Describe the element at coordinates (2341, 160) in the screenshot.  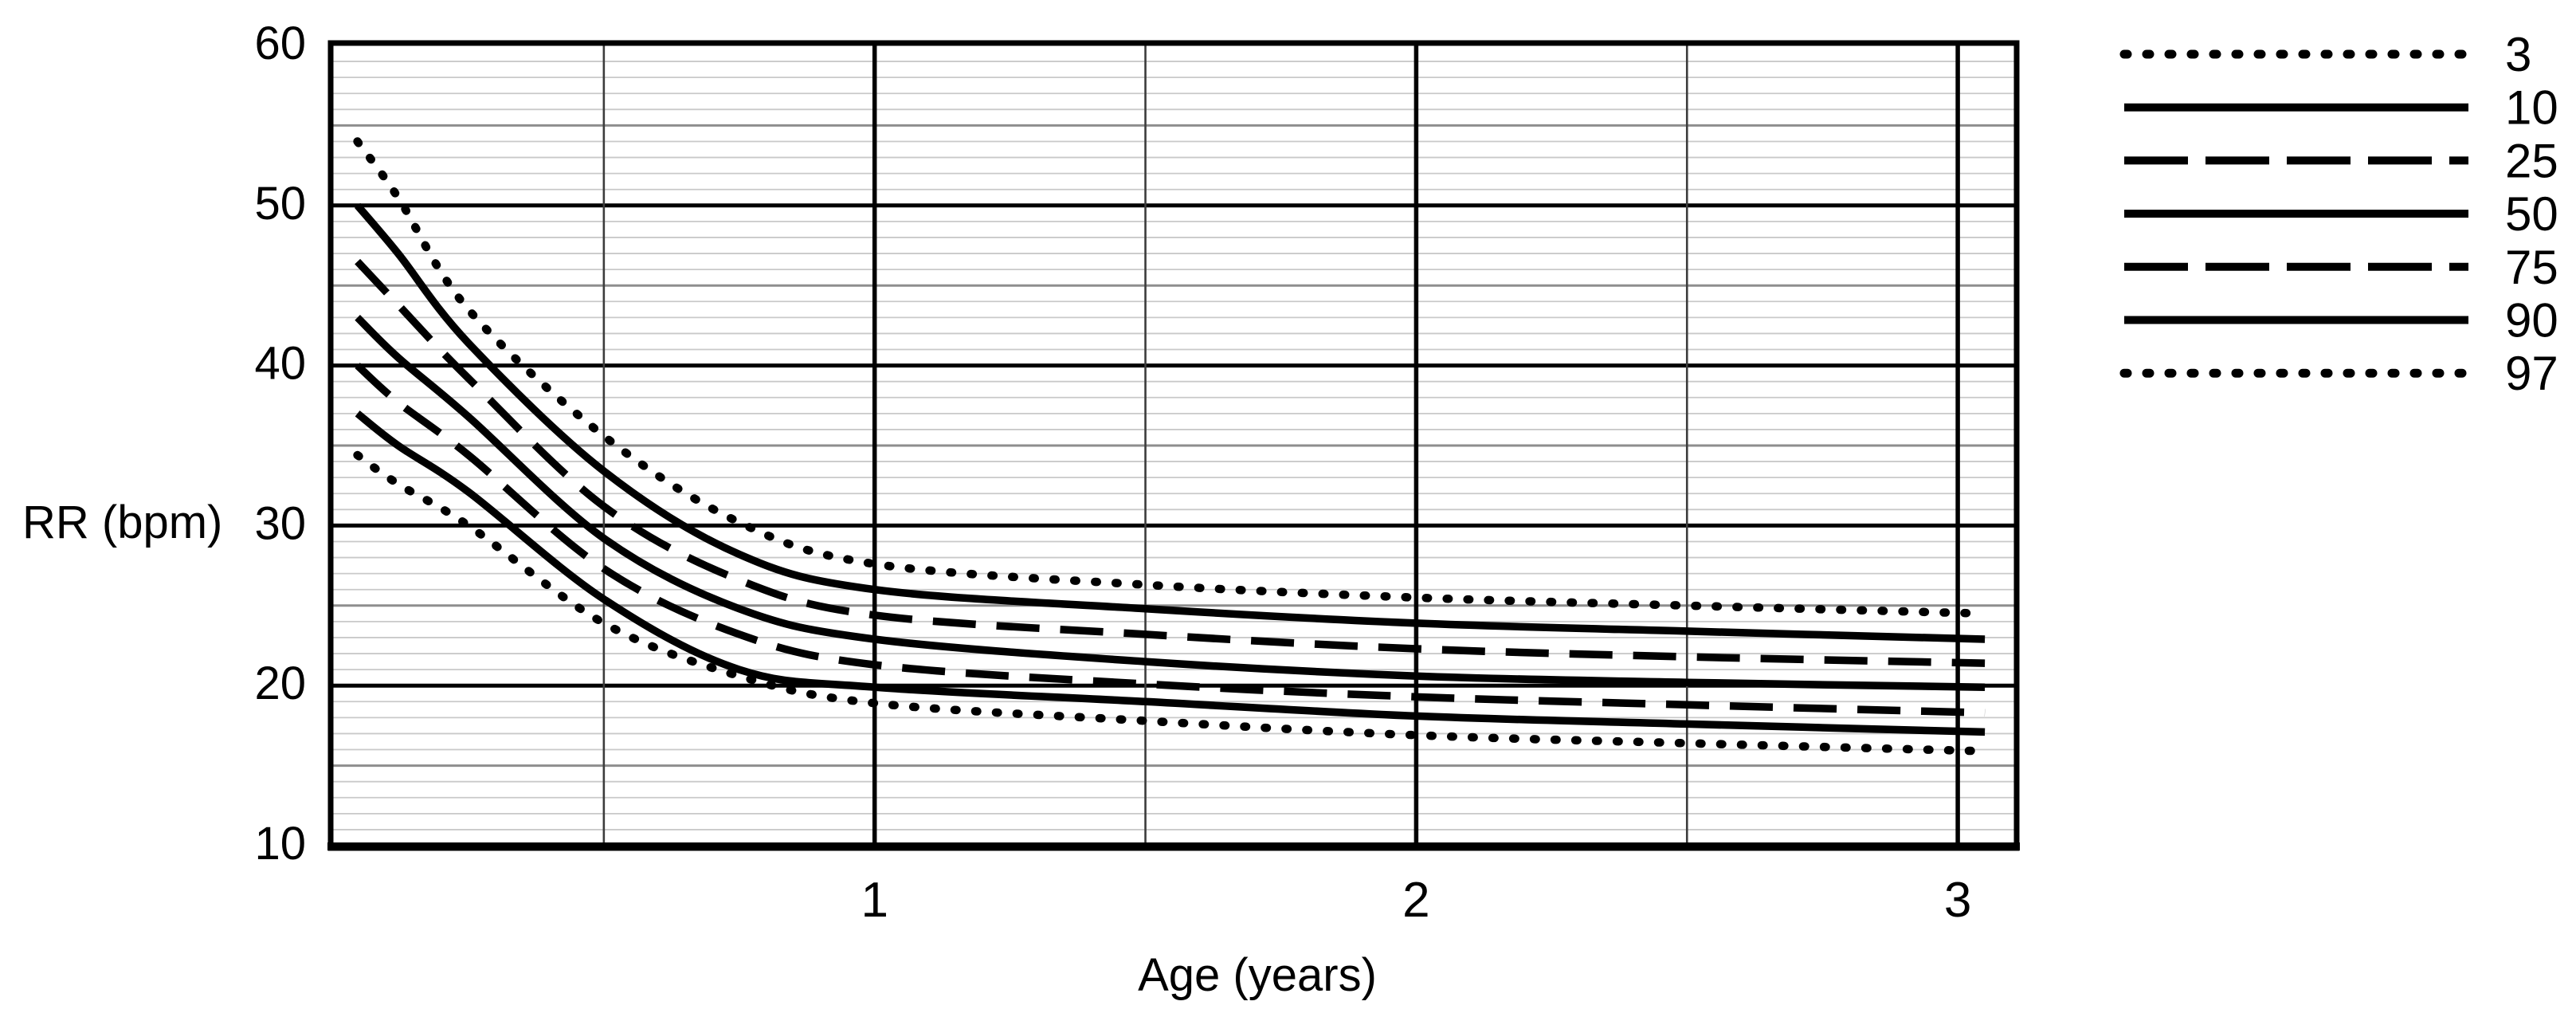
I see `legend-row-25: 25` at that location.